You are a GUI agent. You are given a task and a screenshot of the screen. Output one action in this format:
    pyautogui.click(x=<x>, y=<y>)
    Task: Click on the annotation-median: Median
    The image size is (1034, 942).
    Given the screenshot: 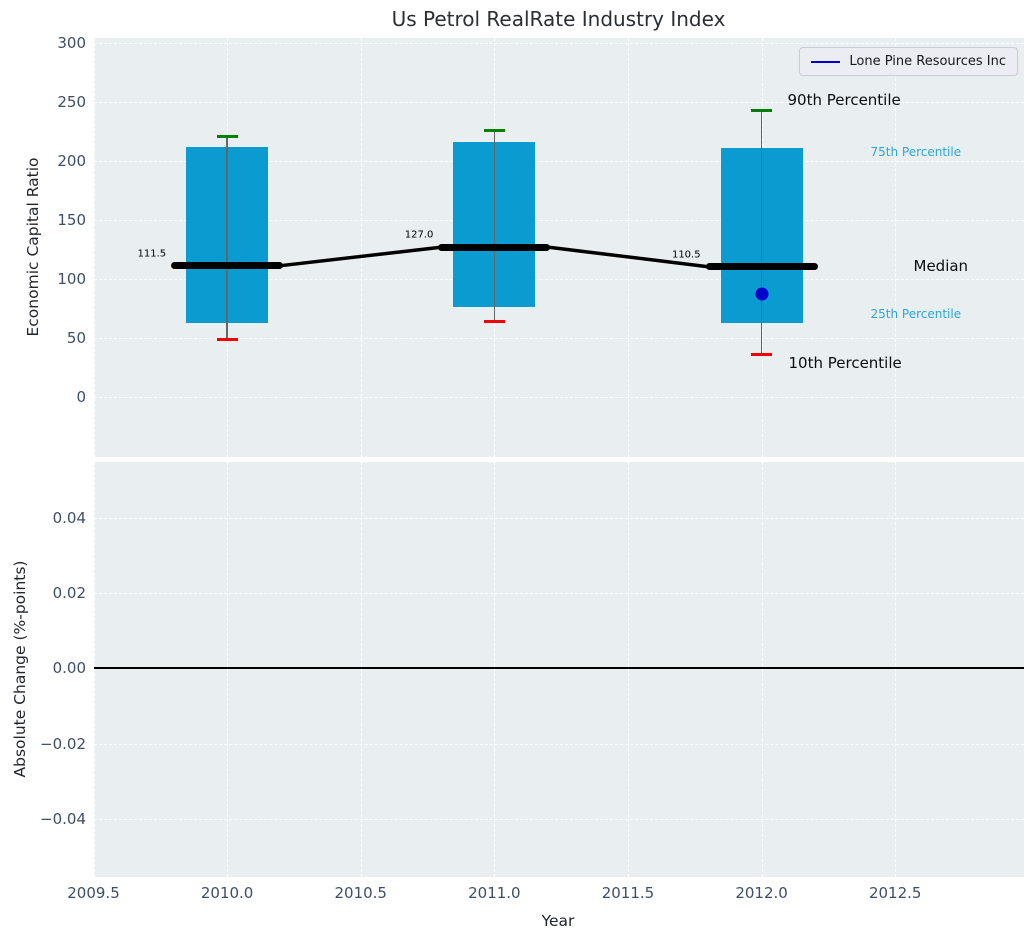 What is the action you would take?
    pyautogui.click(x=941, y=266)
    